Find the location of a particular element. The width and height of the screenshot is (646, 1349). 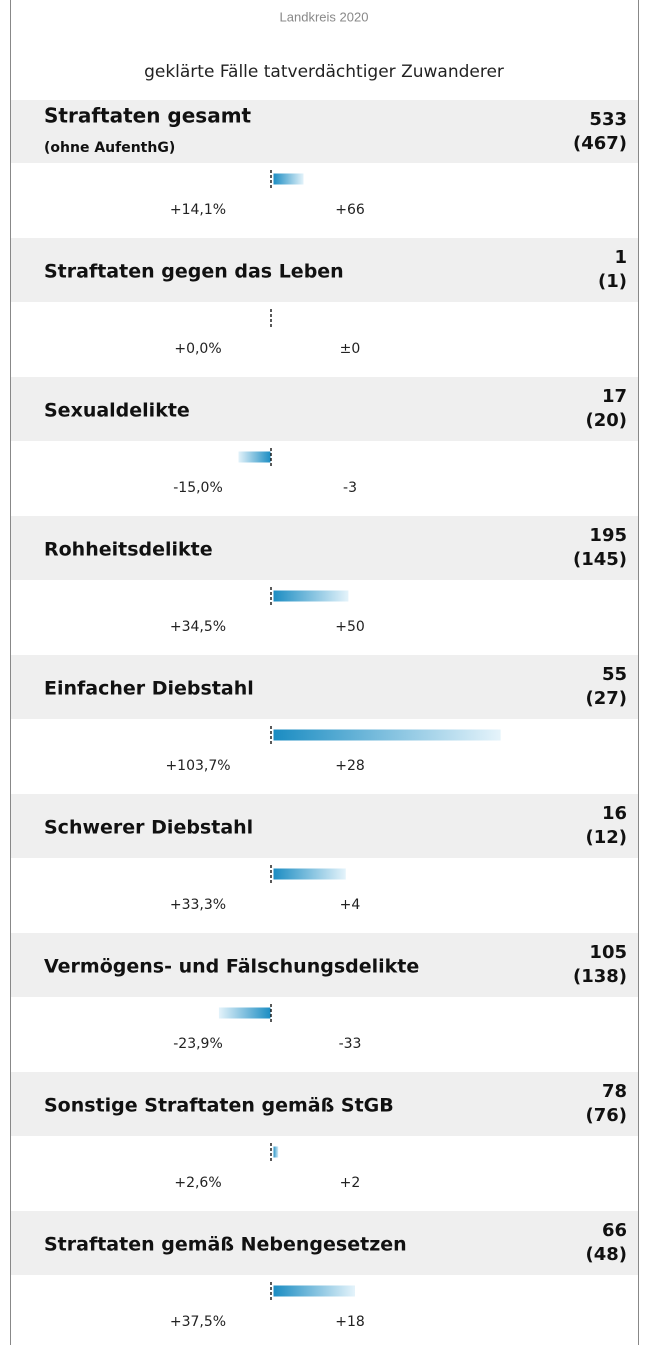

title: Landkreis 2020 is located at coordinates (324, 16).